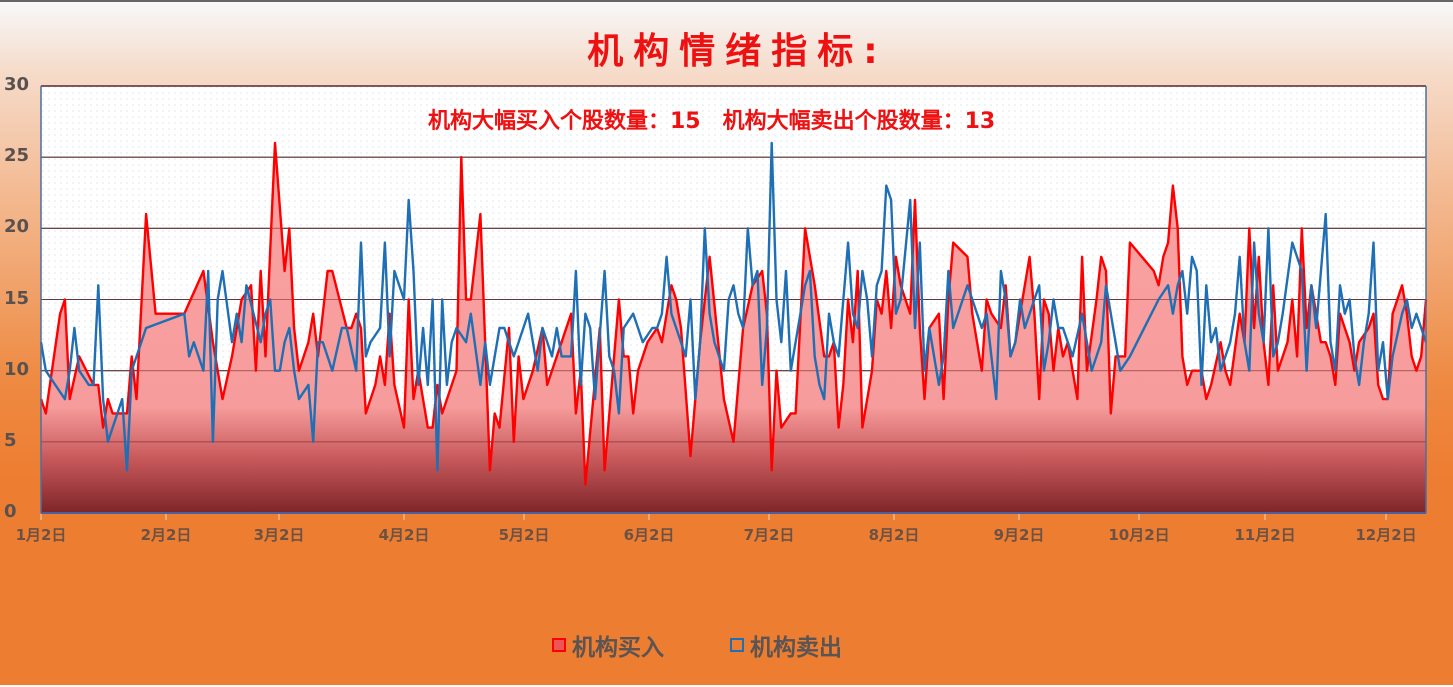  What do you see at coordinates (17, 369) in the screenshot?
I see `y-tick-label: 10` at bounding box center [17, 369].